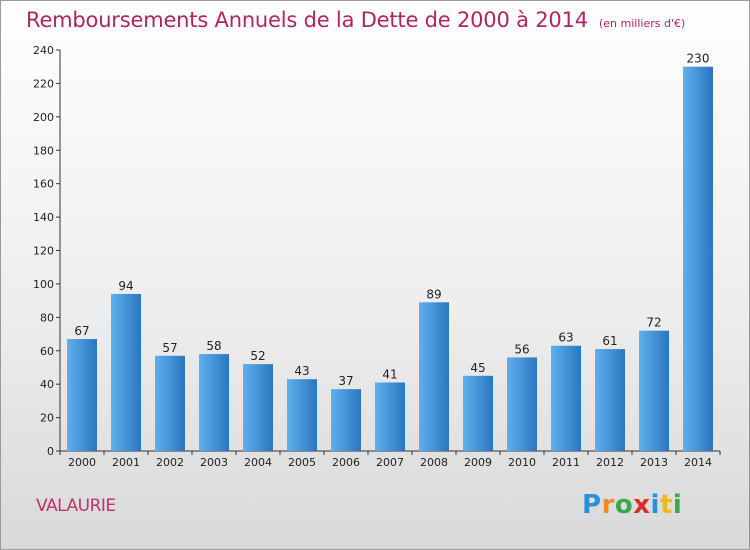 This screenshot has height=550, width=750. What do you see at coordinates (653, 323) in the screenshot?
I see `bar-value-label: 72` at bounding box center [653, 323].